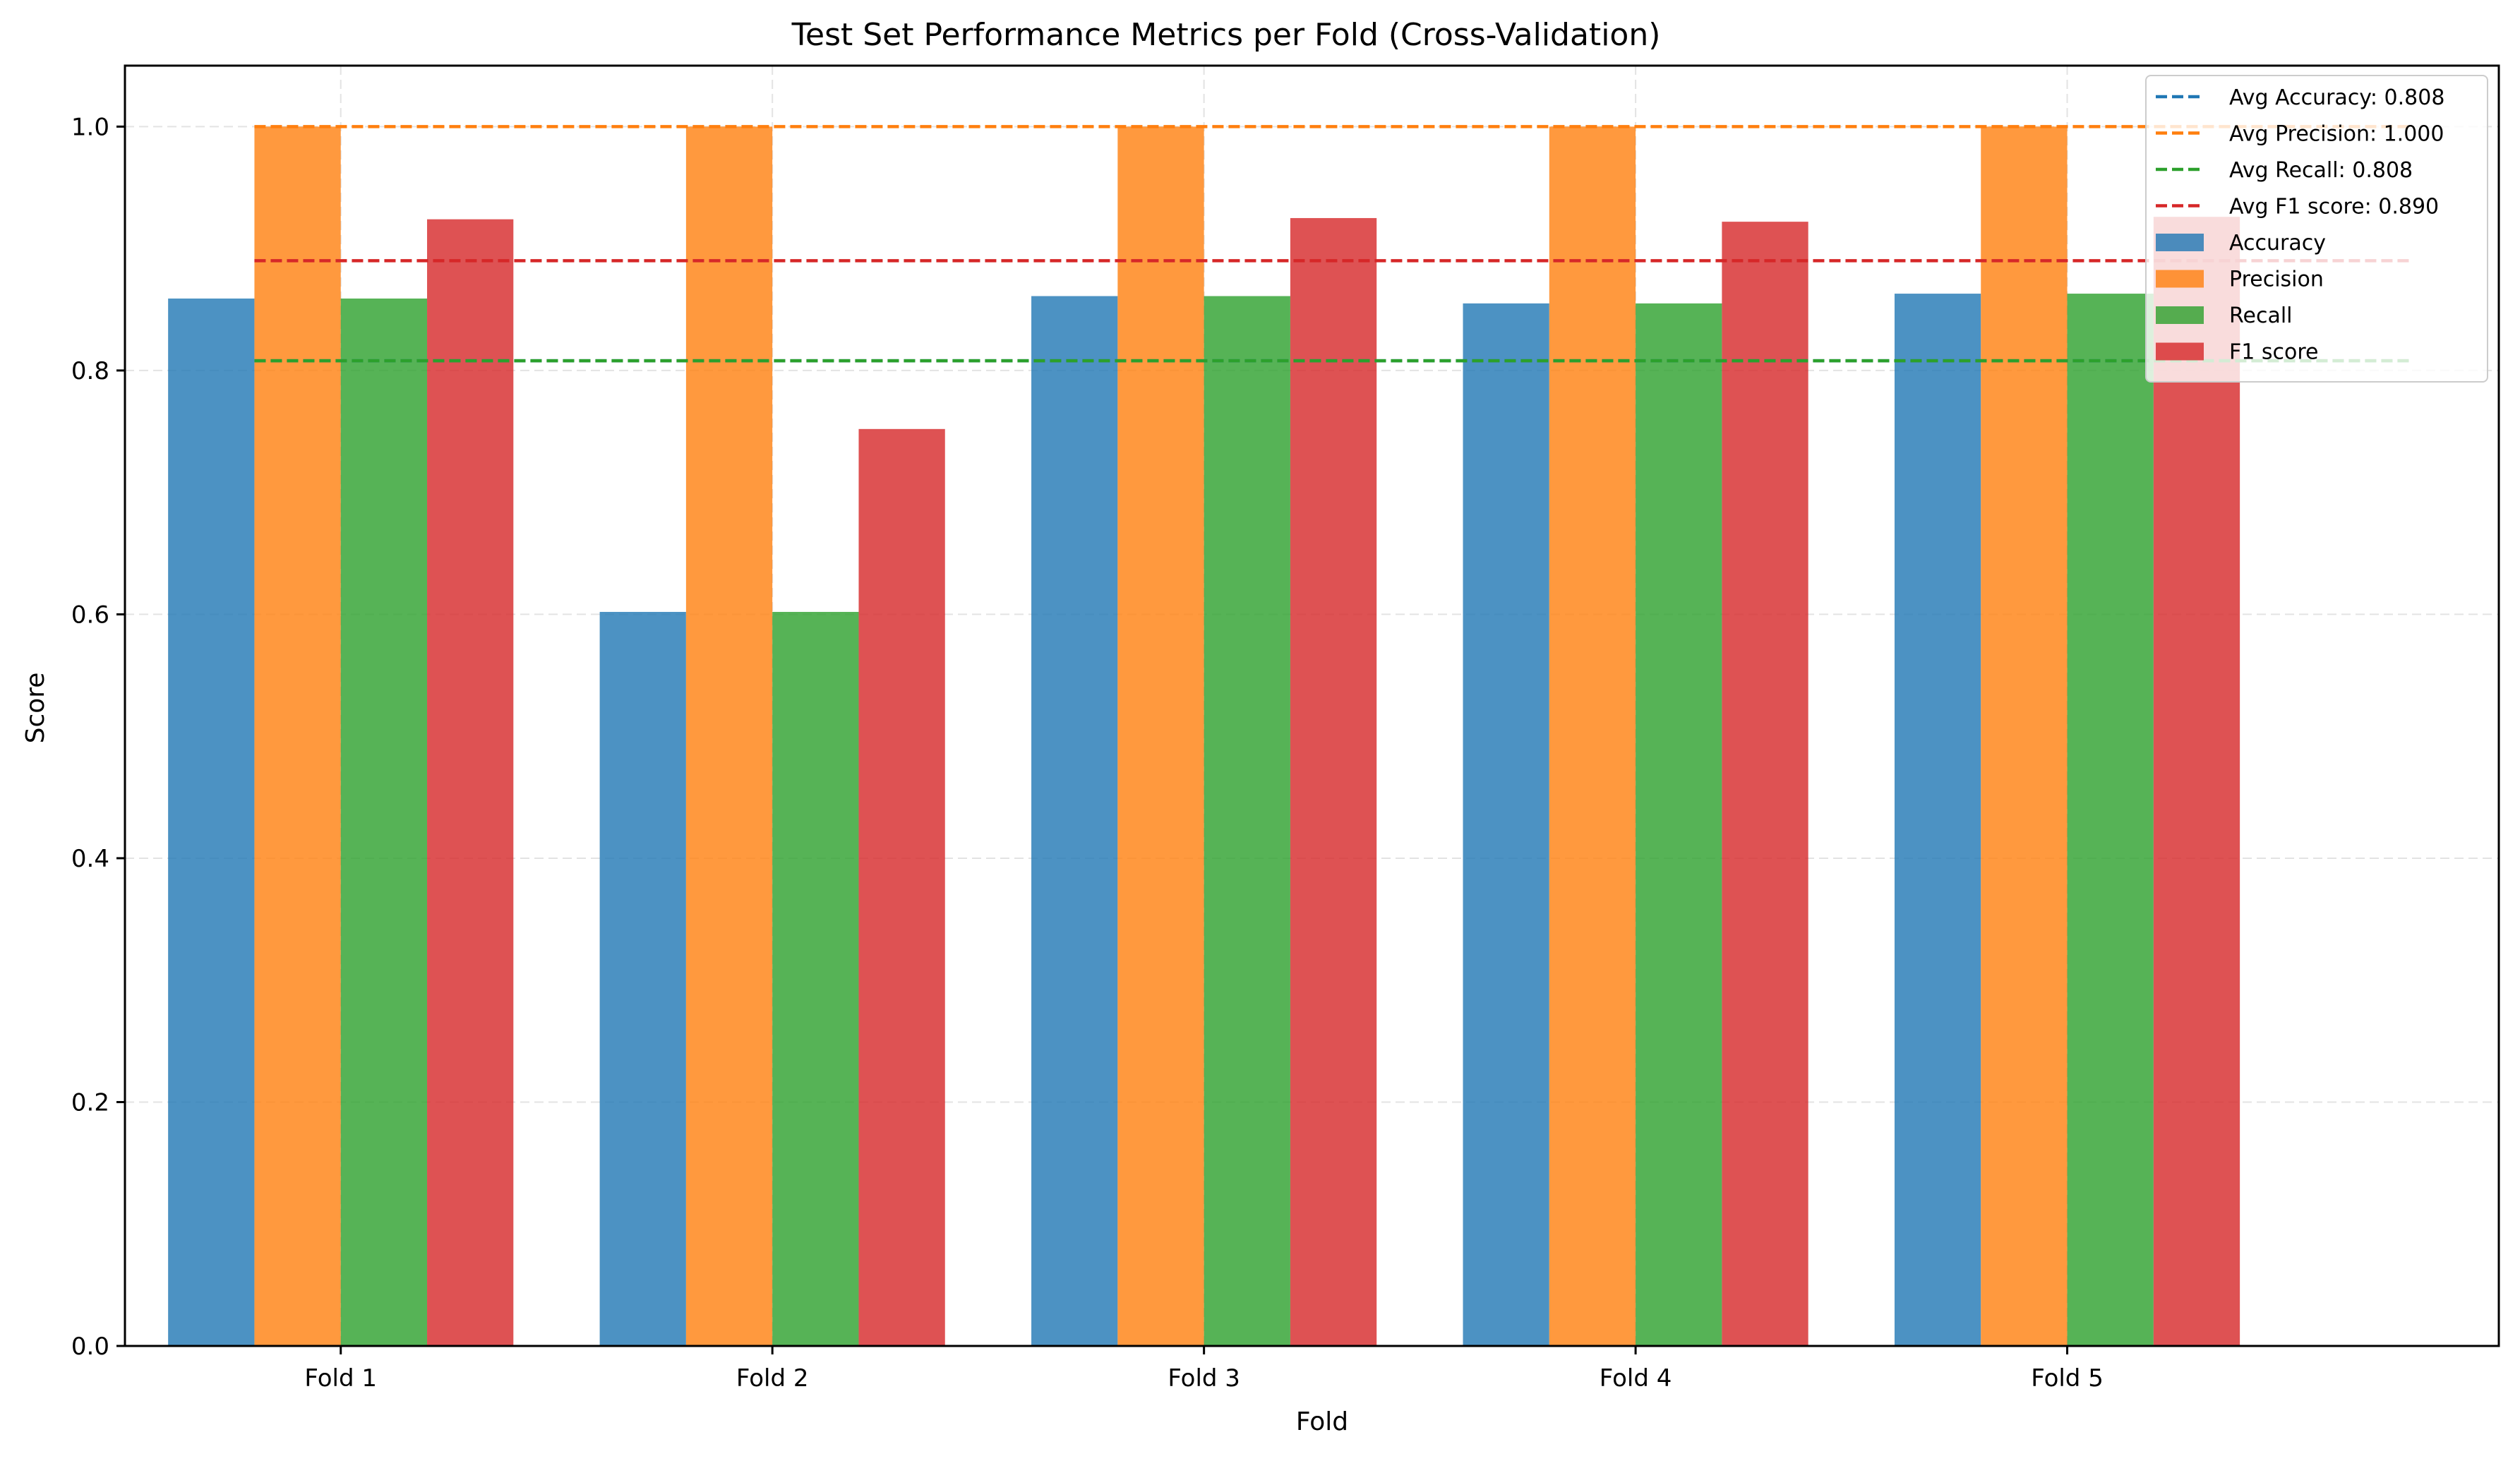  Describe the element at coordinates (2337, 97) in the screenshot. I see `legend-label: Avg Accuracy: 0.808` at that location.